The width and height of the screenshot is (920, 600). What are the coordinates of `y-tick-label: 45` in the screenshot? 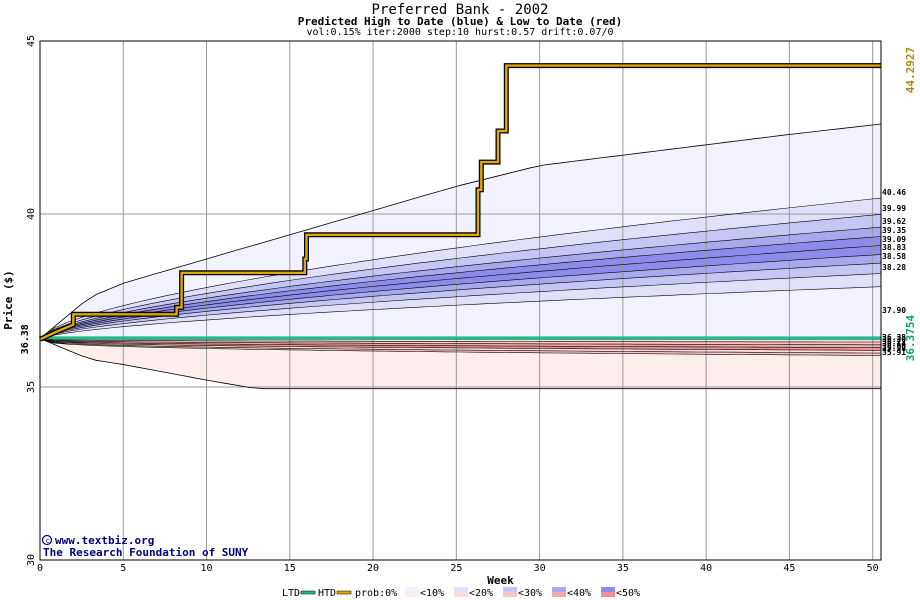 It's located at (31, 41).